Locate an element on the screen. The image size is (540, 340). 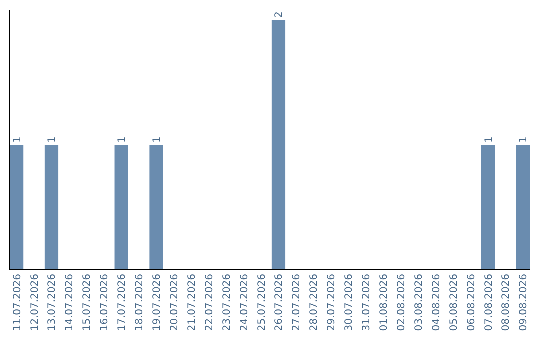
x-tick-label: 02.08.2026 is located at coordinates (402, 303).